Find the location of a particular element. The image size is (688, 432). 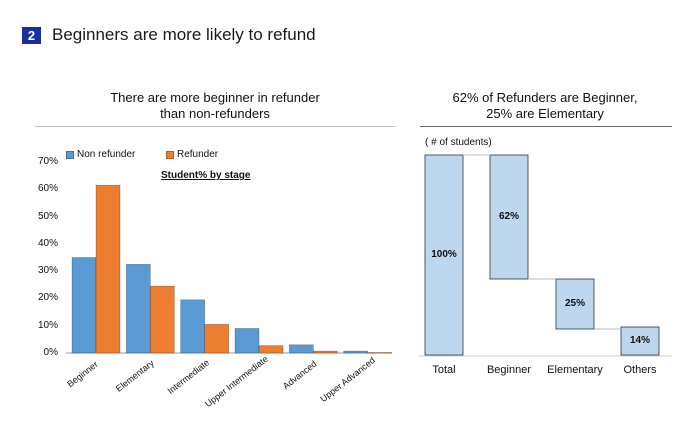

bar-chart-subtitle: Student% by stage is located at coordinates (206, 175).